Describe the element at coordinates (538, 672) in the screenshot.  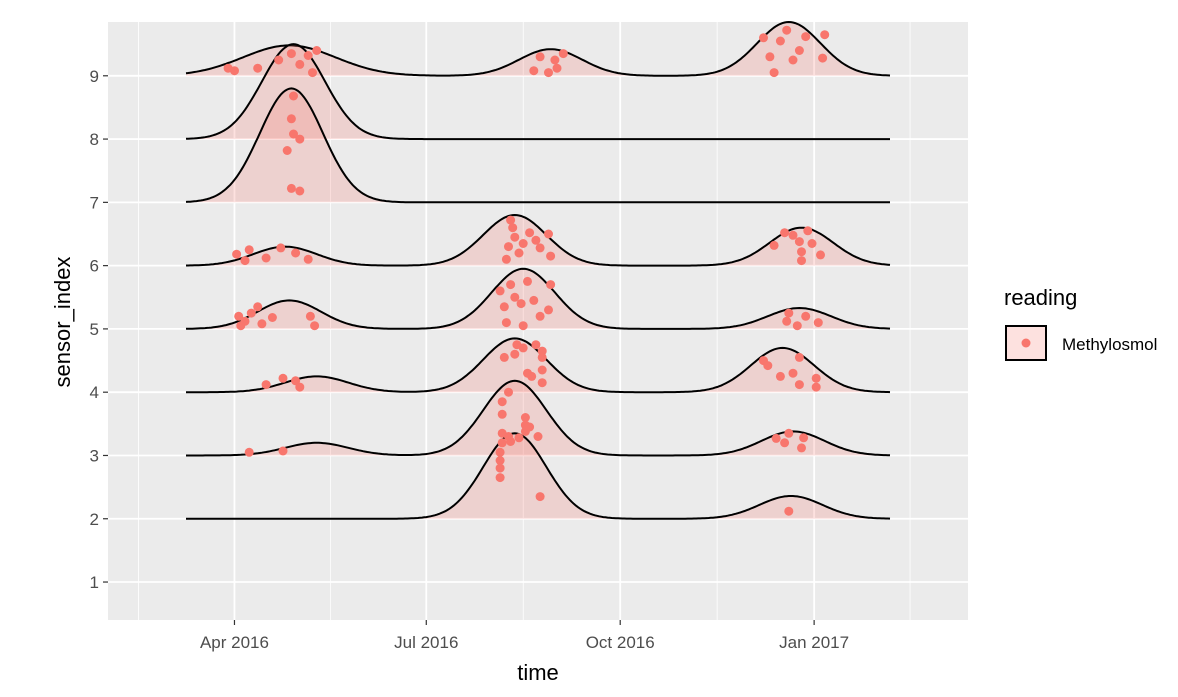
I see `x-axis-title: time` at that location.